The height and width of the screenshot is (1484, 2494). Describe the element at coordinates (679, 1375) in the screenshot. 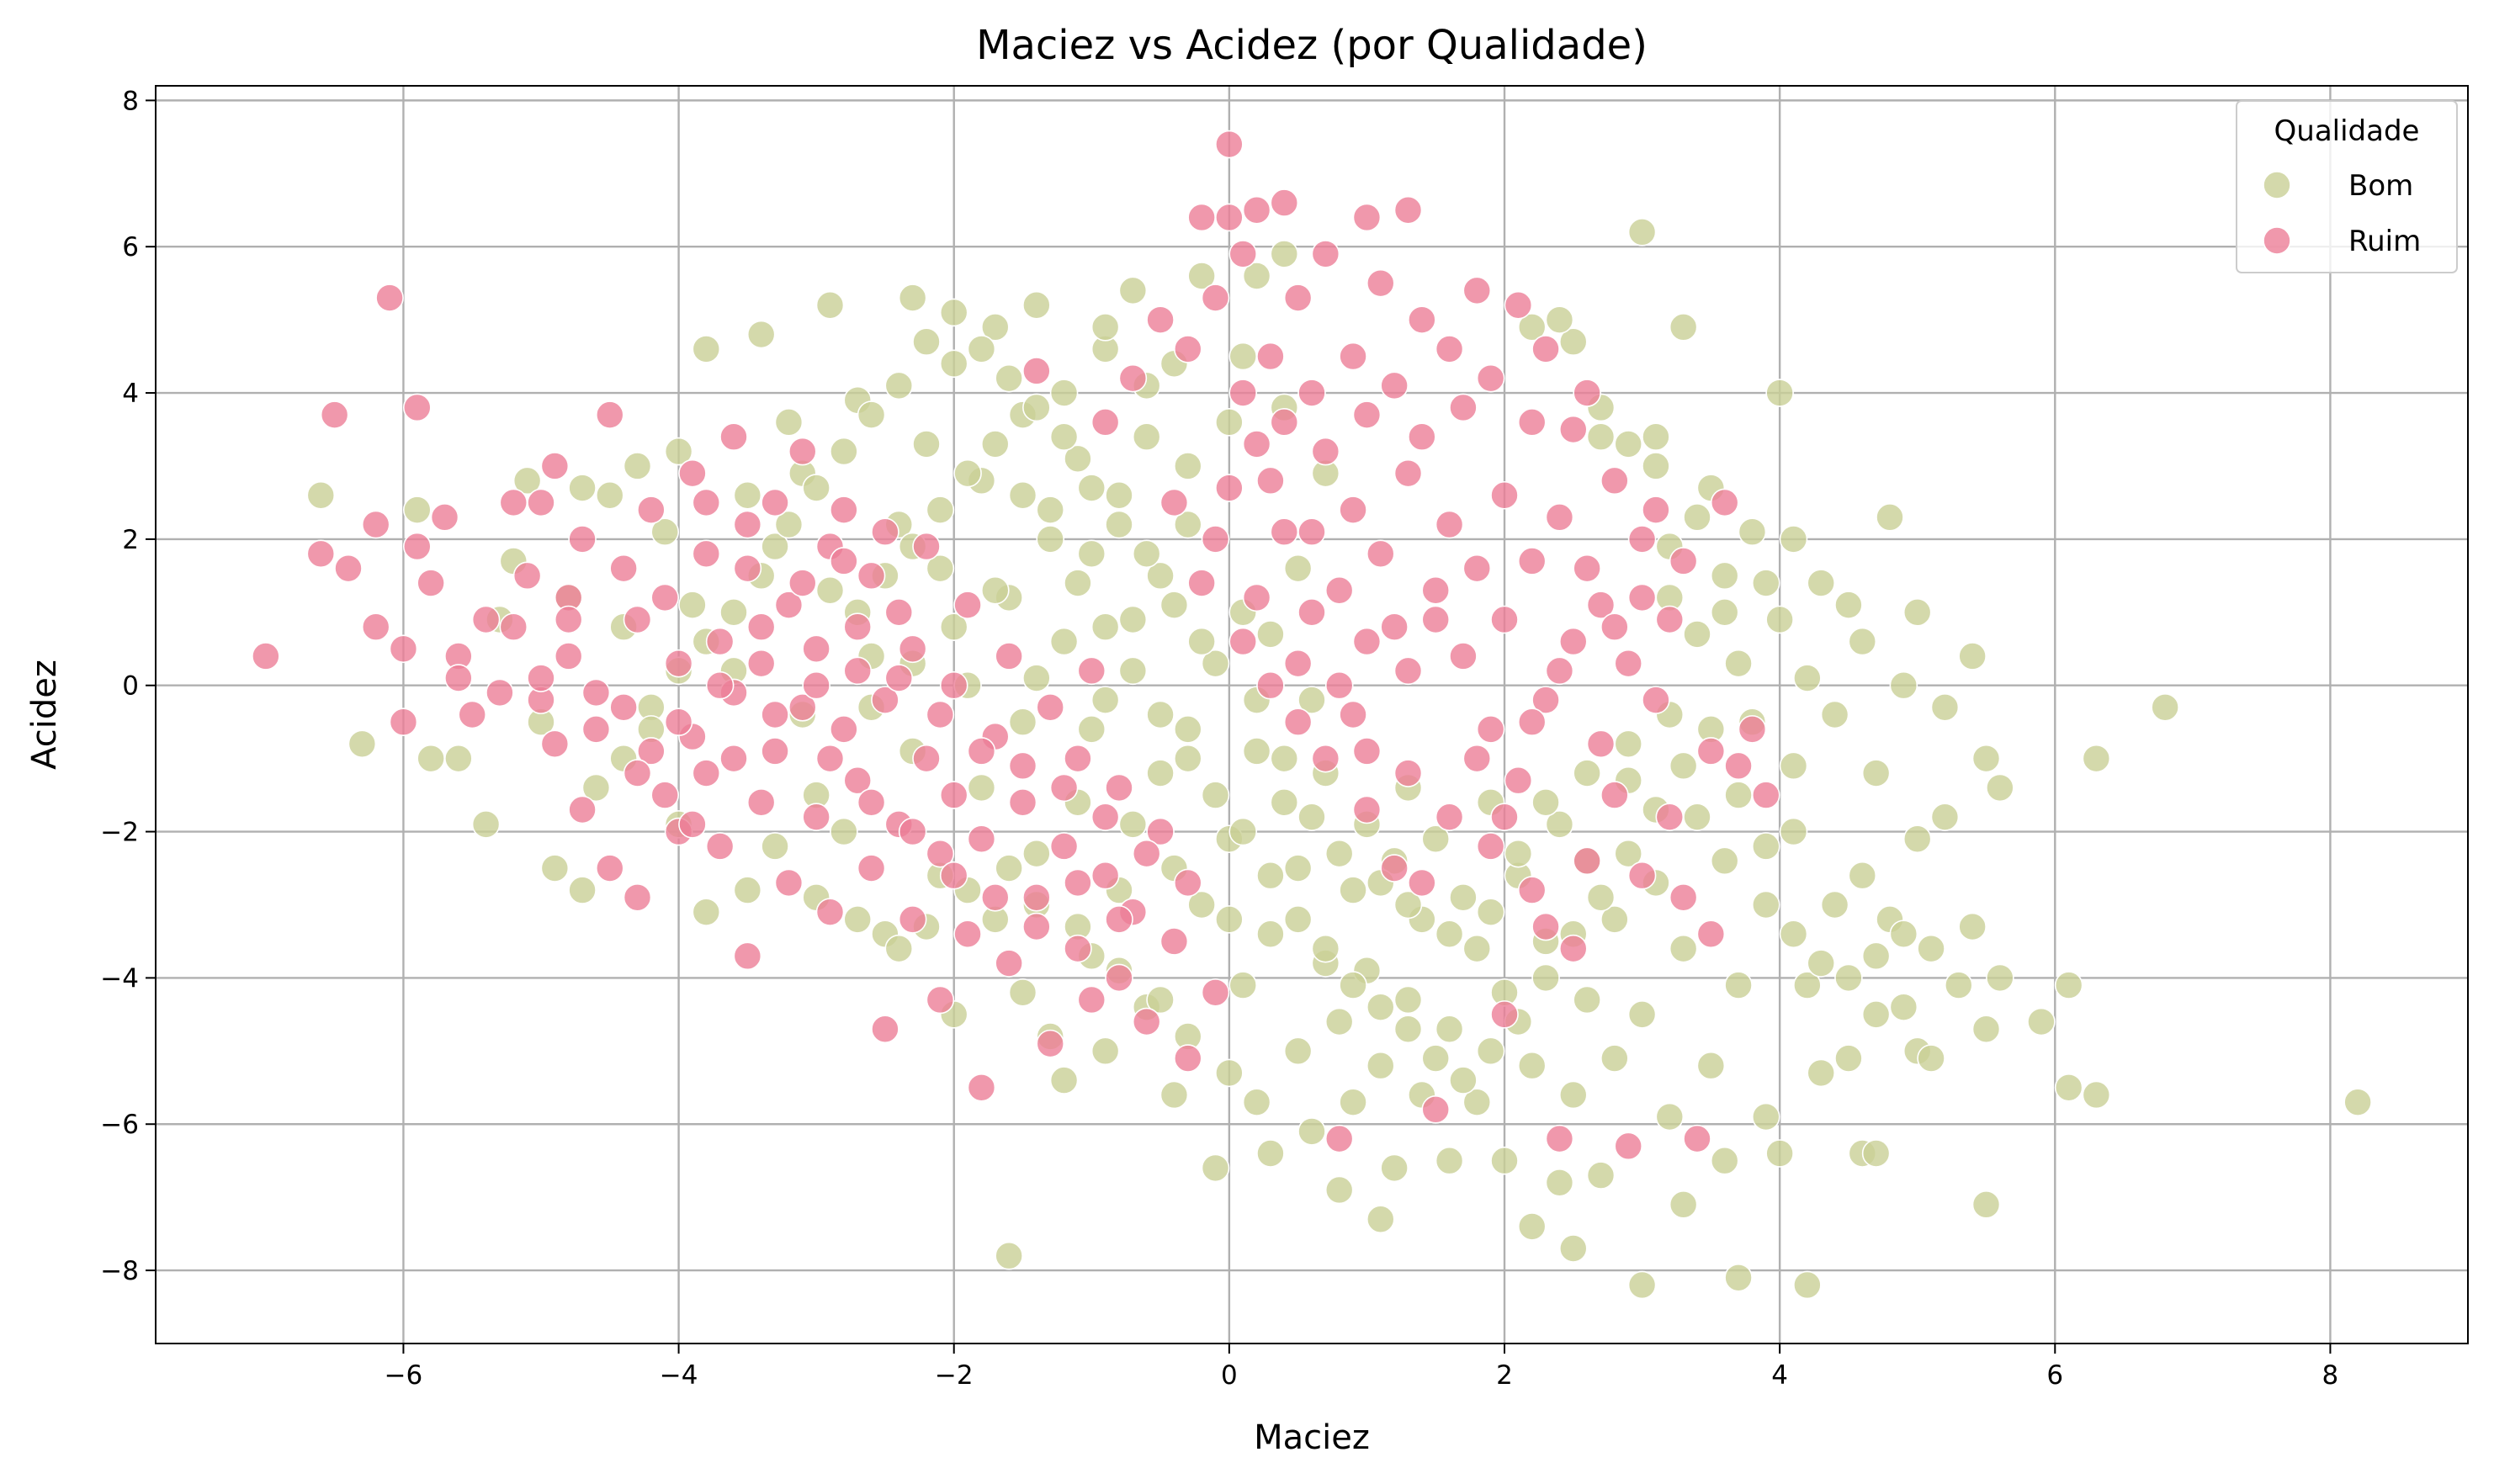

I see `x-tick-label: −4` at that location.